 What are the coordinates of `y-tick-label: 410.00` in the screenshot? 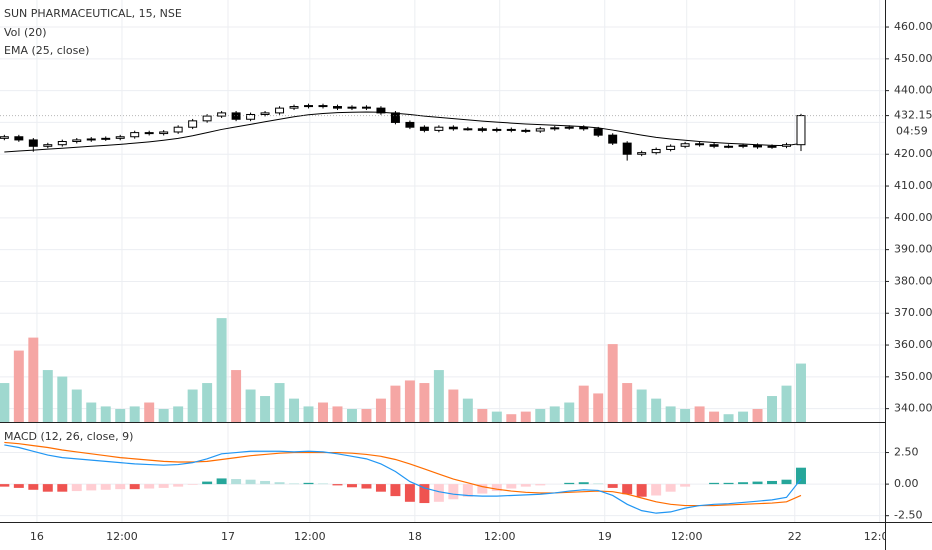 It's located at (913, 185).